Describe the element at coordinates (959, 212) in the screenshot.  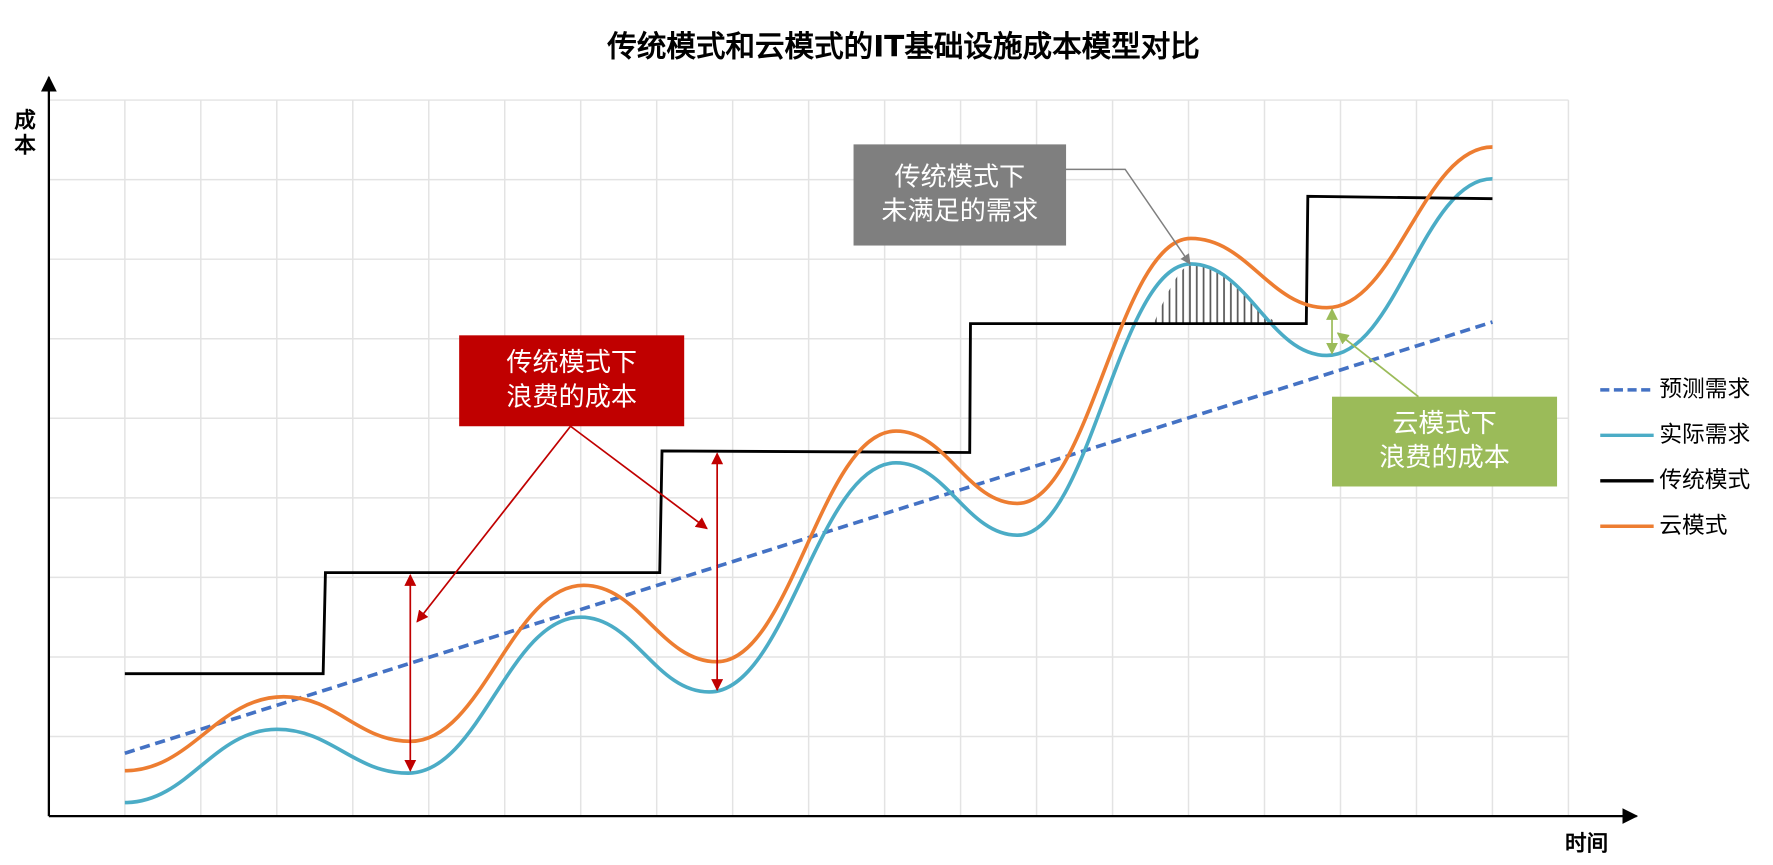
I see `annotation-text: 未满足的需求` at that location.